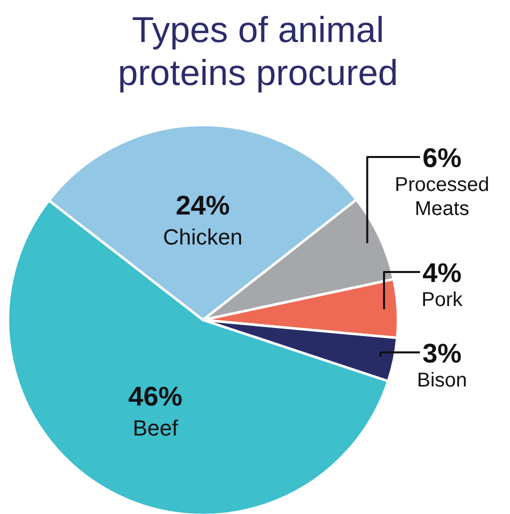 The height and width of the screenshot is (514, 510). What do you see at coordinates (442, 273) in the screenshot?
I see `data-label: 4%` at bounding box center [442, 273].